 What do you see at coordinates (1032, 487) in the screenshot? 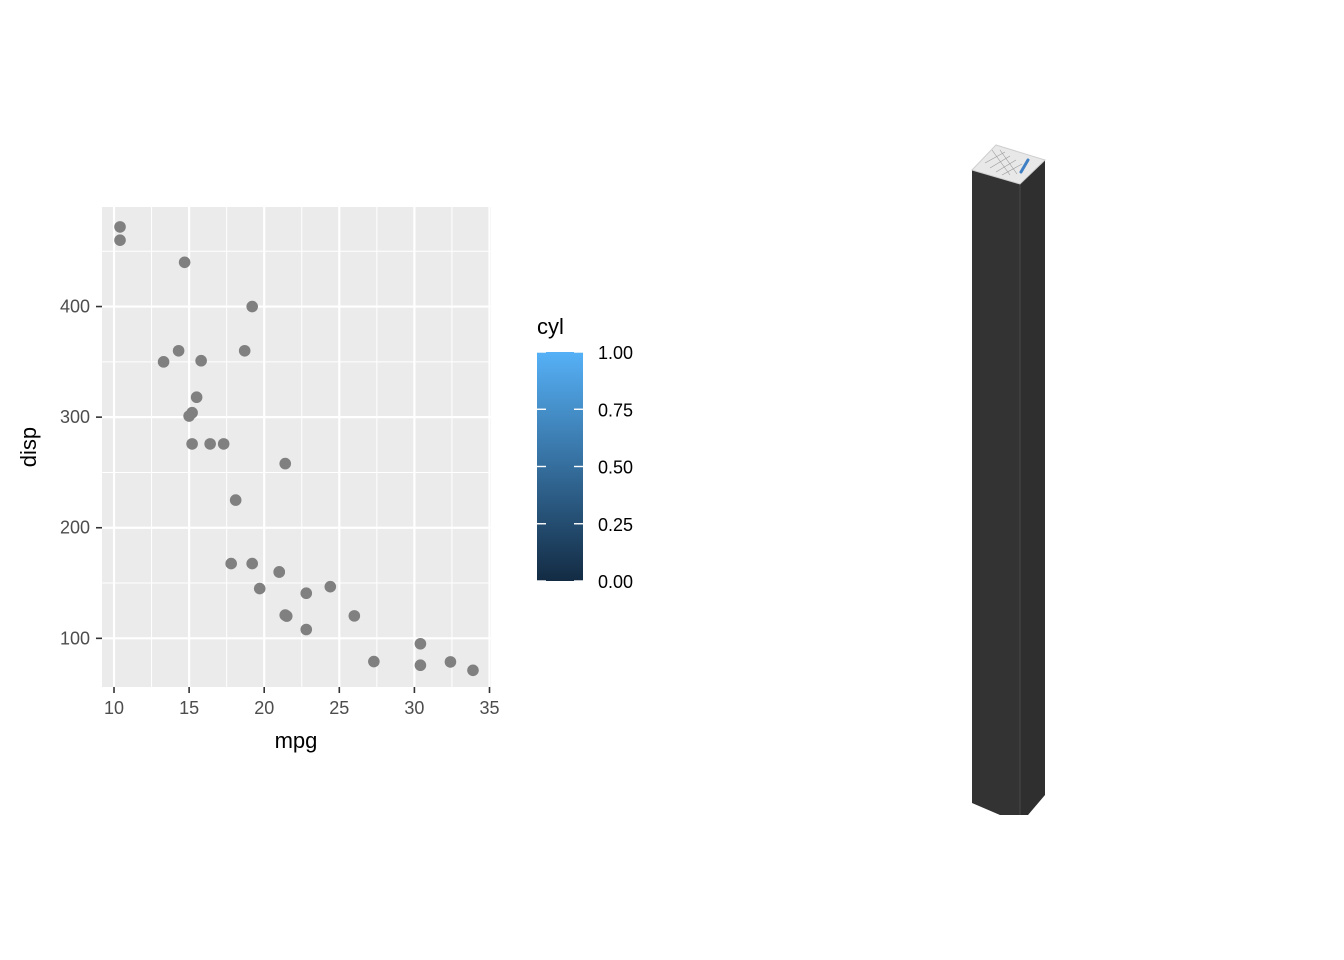
I see `pillar-side-face` at bounding box center [1032, 487].